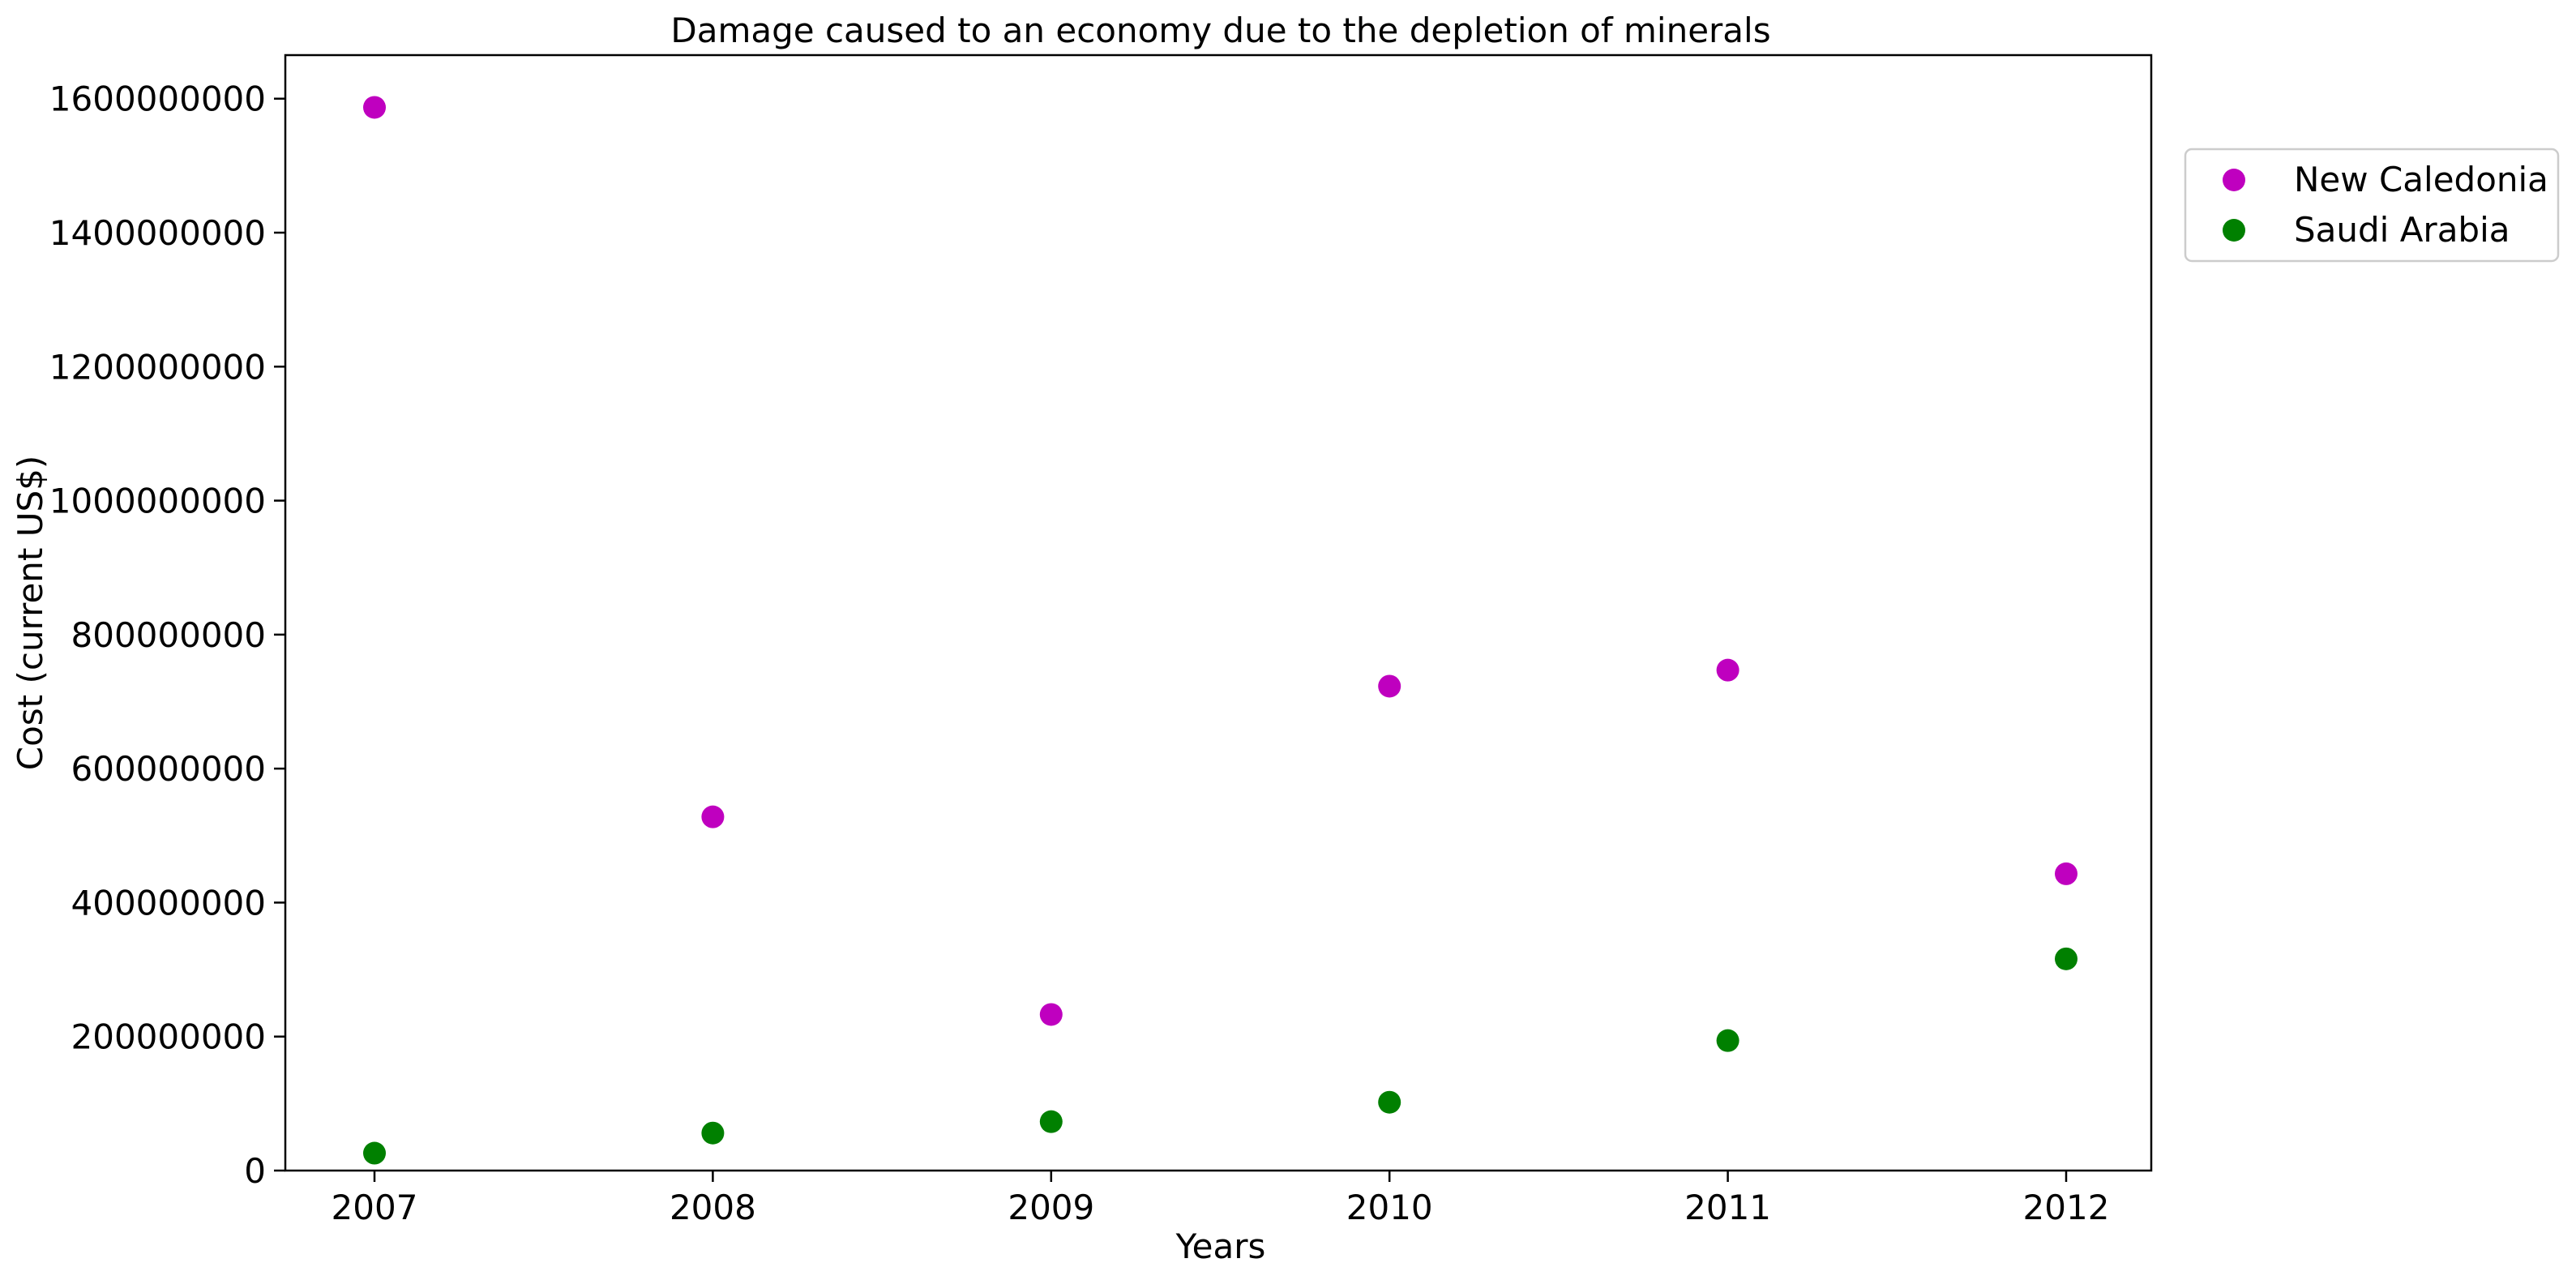  What do you see at coordinates (713, 1207) in the screenshot?
I see `x-tick-label: 2008` at bounding box center [713, 1207].